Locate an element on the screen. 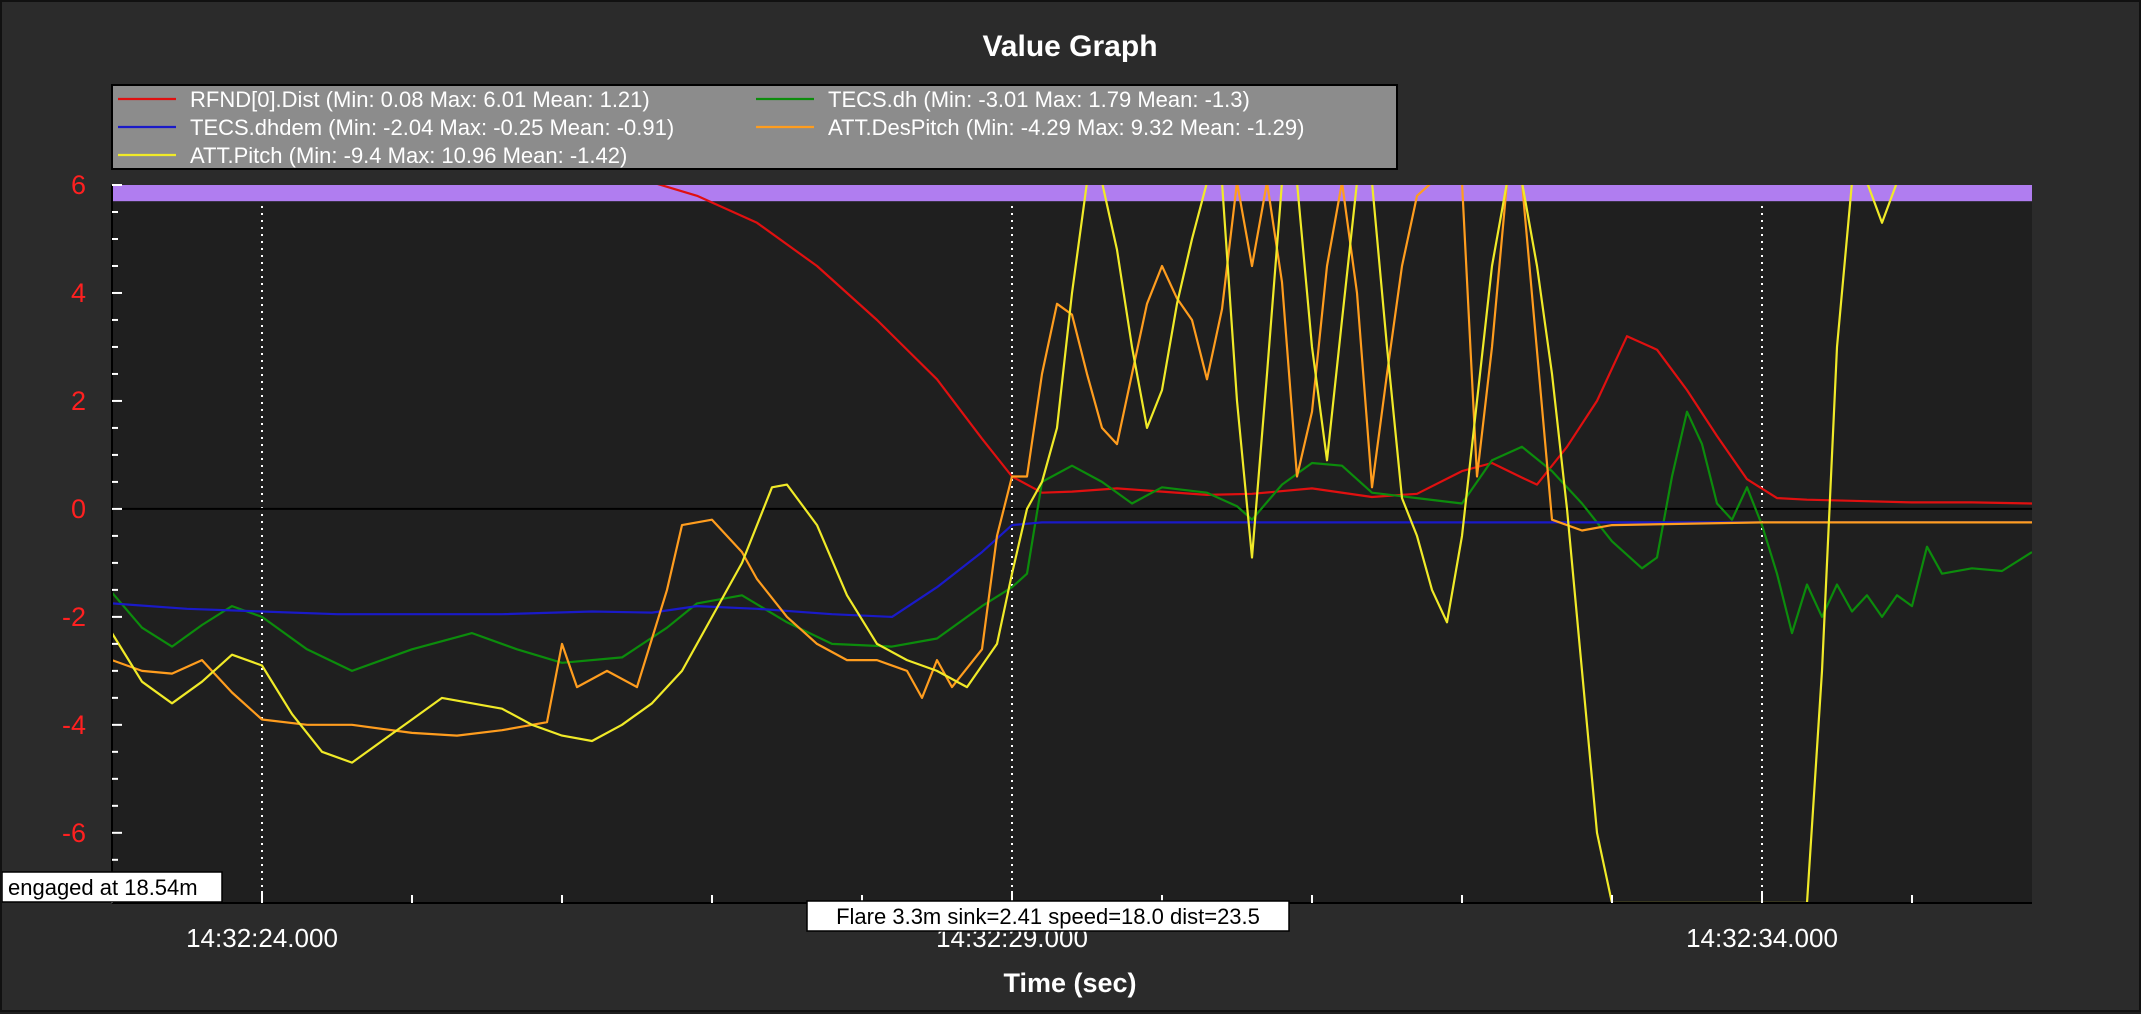 The image size is (2141, 1014). x-tick-label-2: 14:32:34.000 is located at coordinates (1762, 938).